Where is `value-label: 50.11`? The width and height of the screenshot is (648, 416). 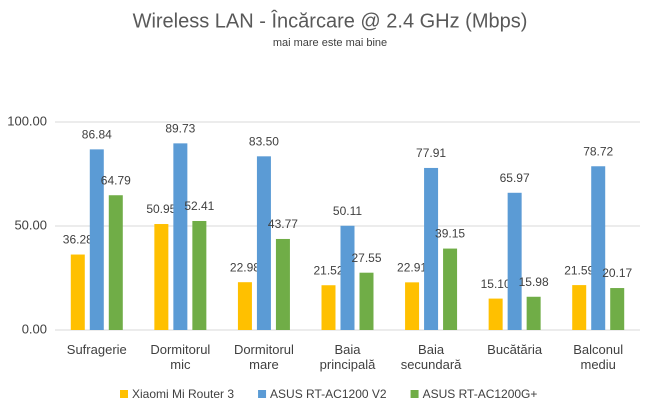
value-label: 50.11 is located at coordinates (347, 211).